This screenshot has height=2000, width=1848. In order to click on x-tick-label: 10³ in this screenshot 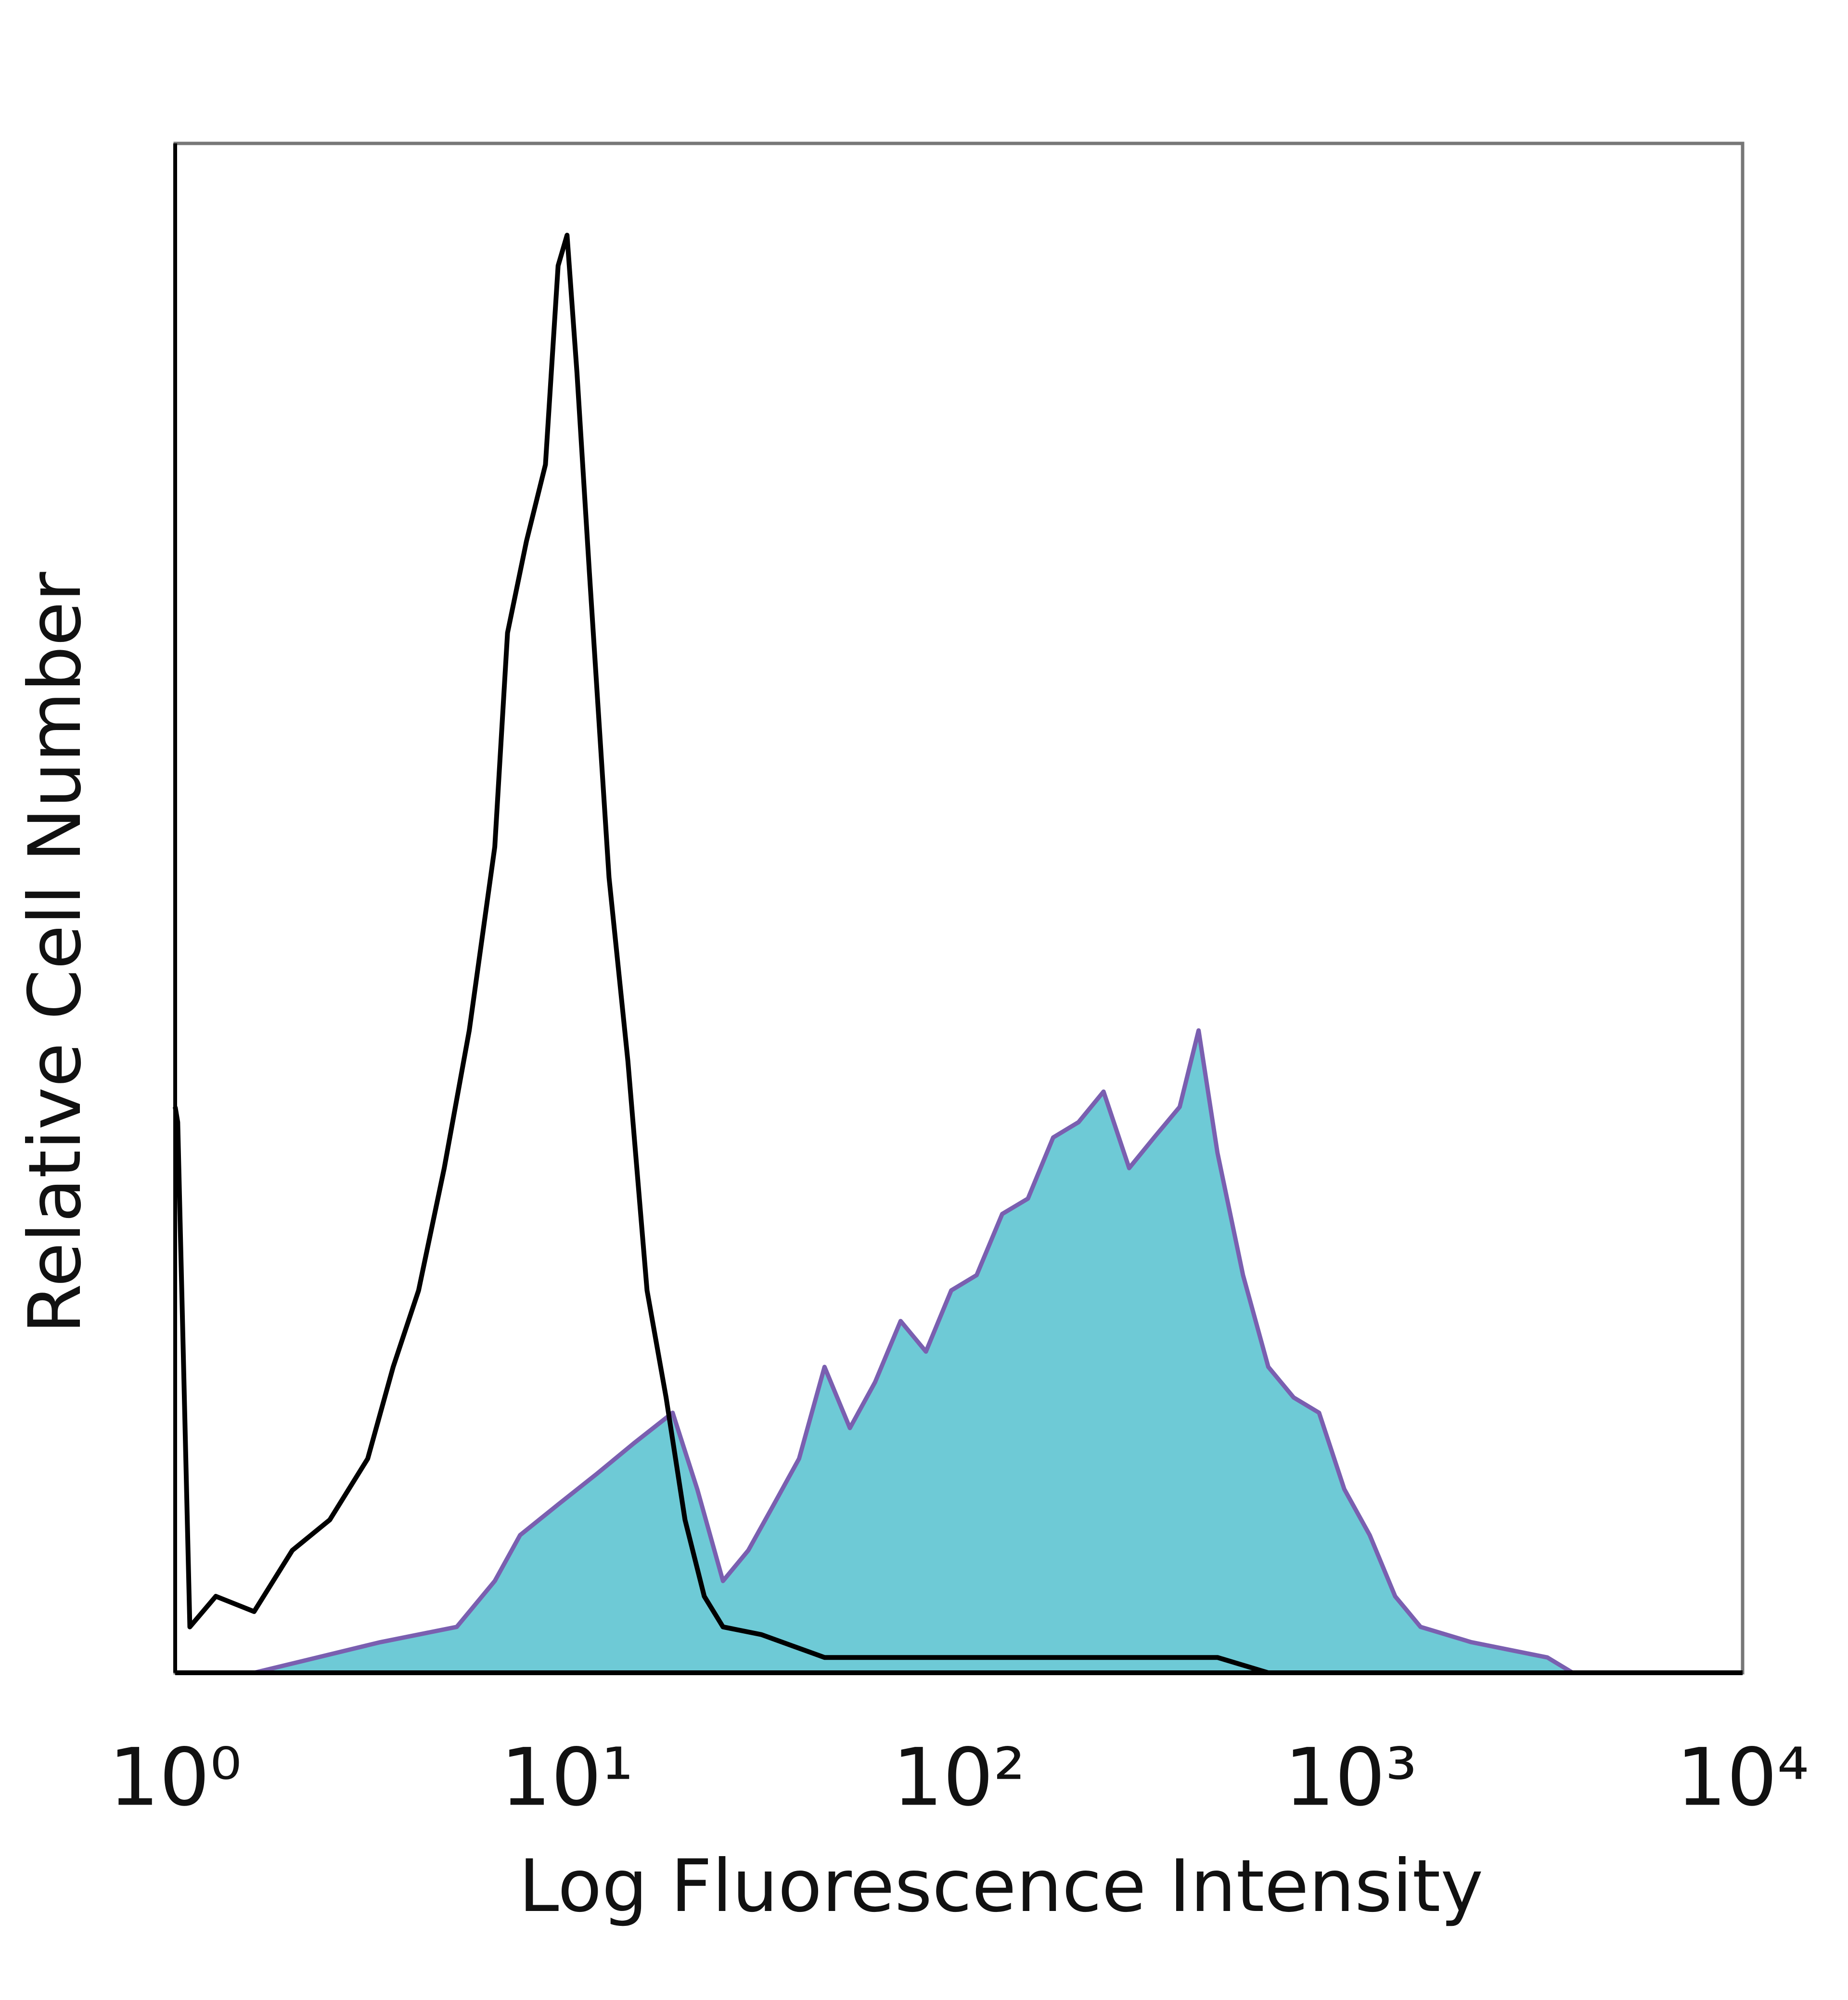, I will do `click(1350, 1777)`.